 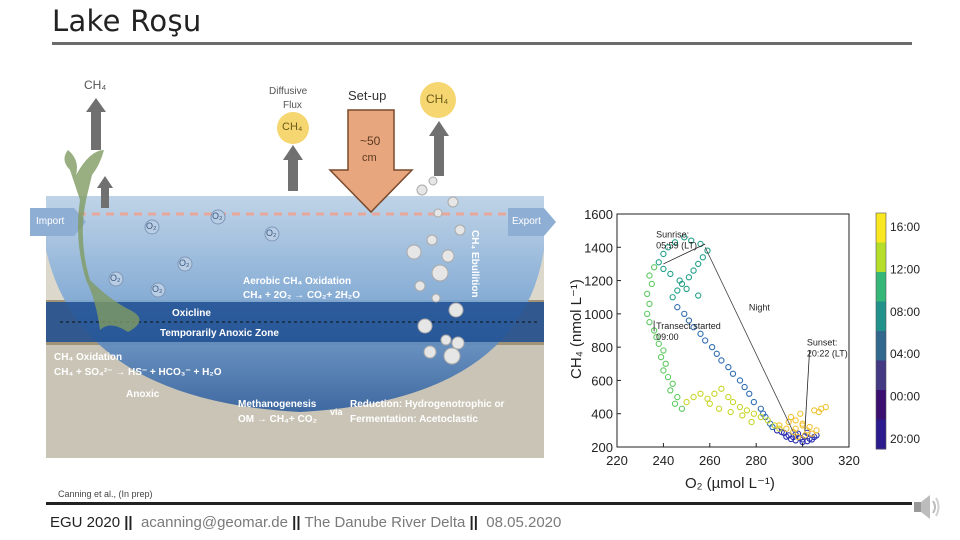 I want to click on import-arrow, so click(x=58, y=222).